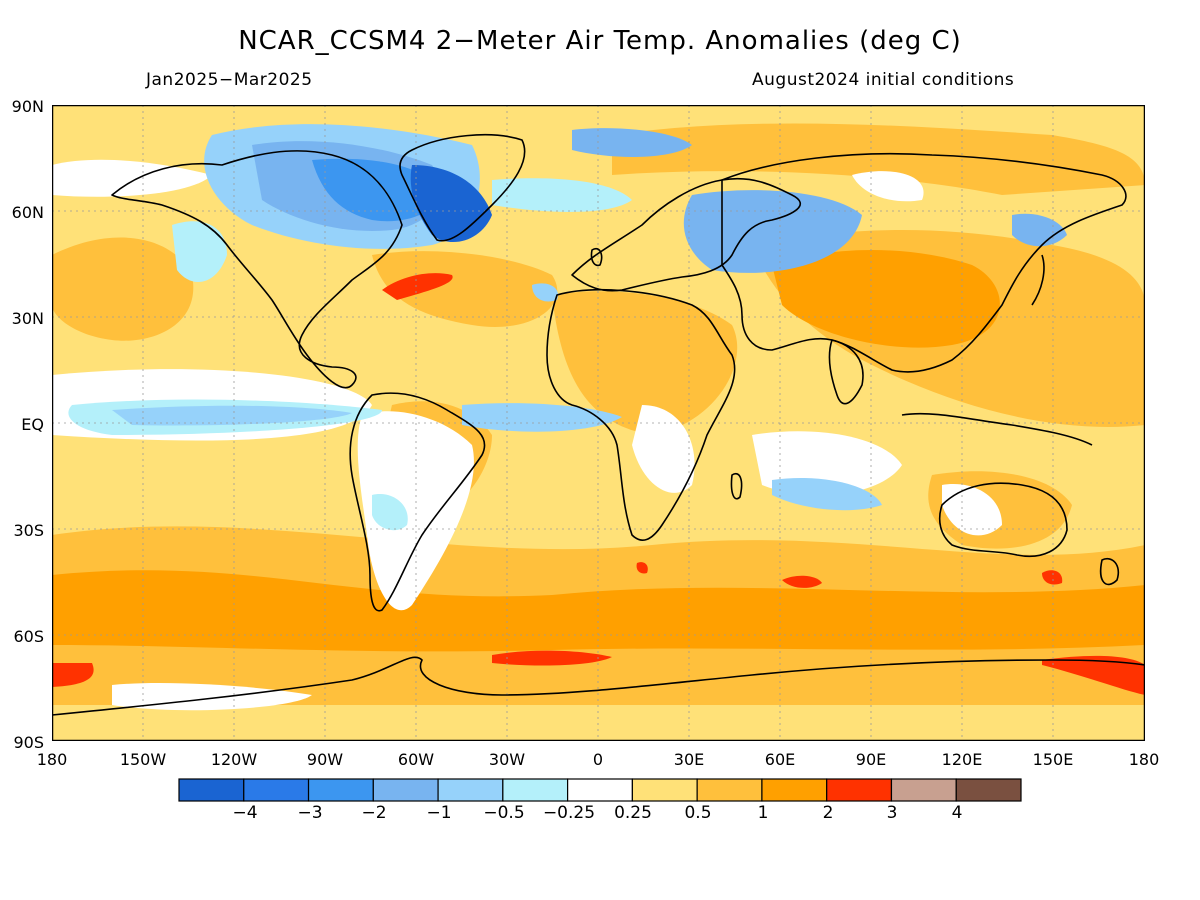  I want to click on arctic-siberia-warm, so click(878, 159).